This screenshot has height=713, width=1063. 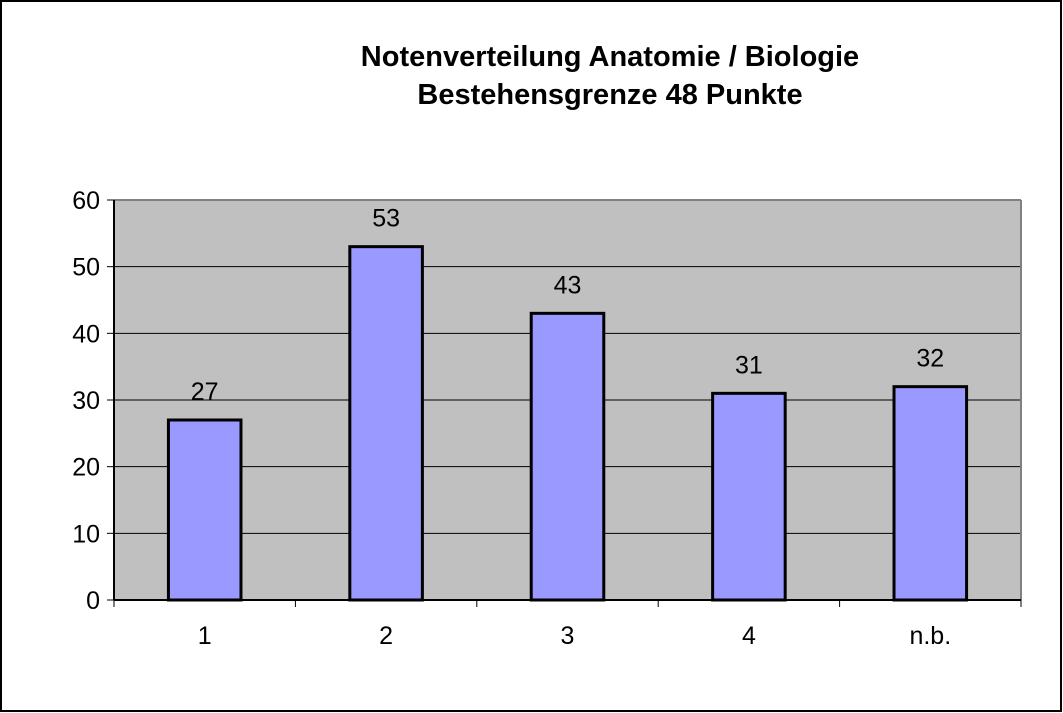 I want to click on data-label: 43, so click(x=568, y=285).